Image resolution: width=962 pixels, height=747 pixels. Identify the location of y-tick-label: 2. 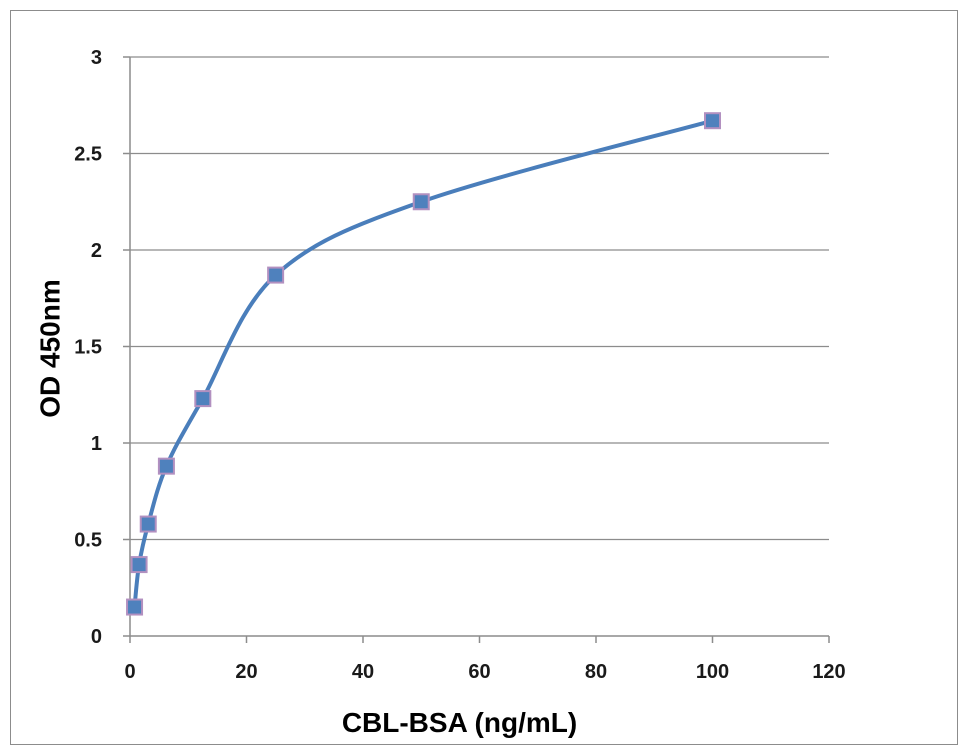
(96, 251).